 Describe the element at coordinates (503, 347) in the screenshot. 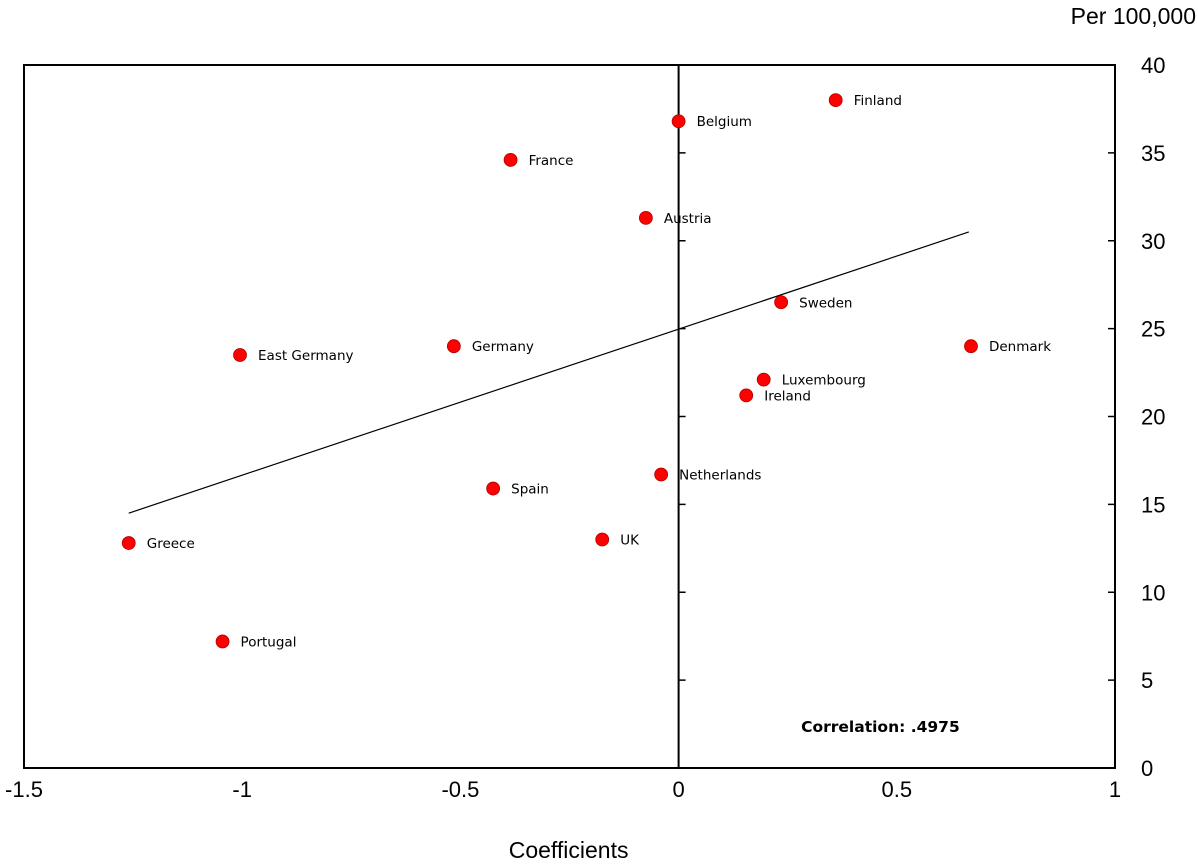

I see `point-label-germany: Germany` at that location.